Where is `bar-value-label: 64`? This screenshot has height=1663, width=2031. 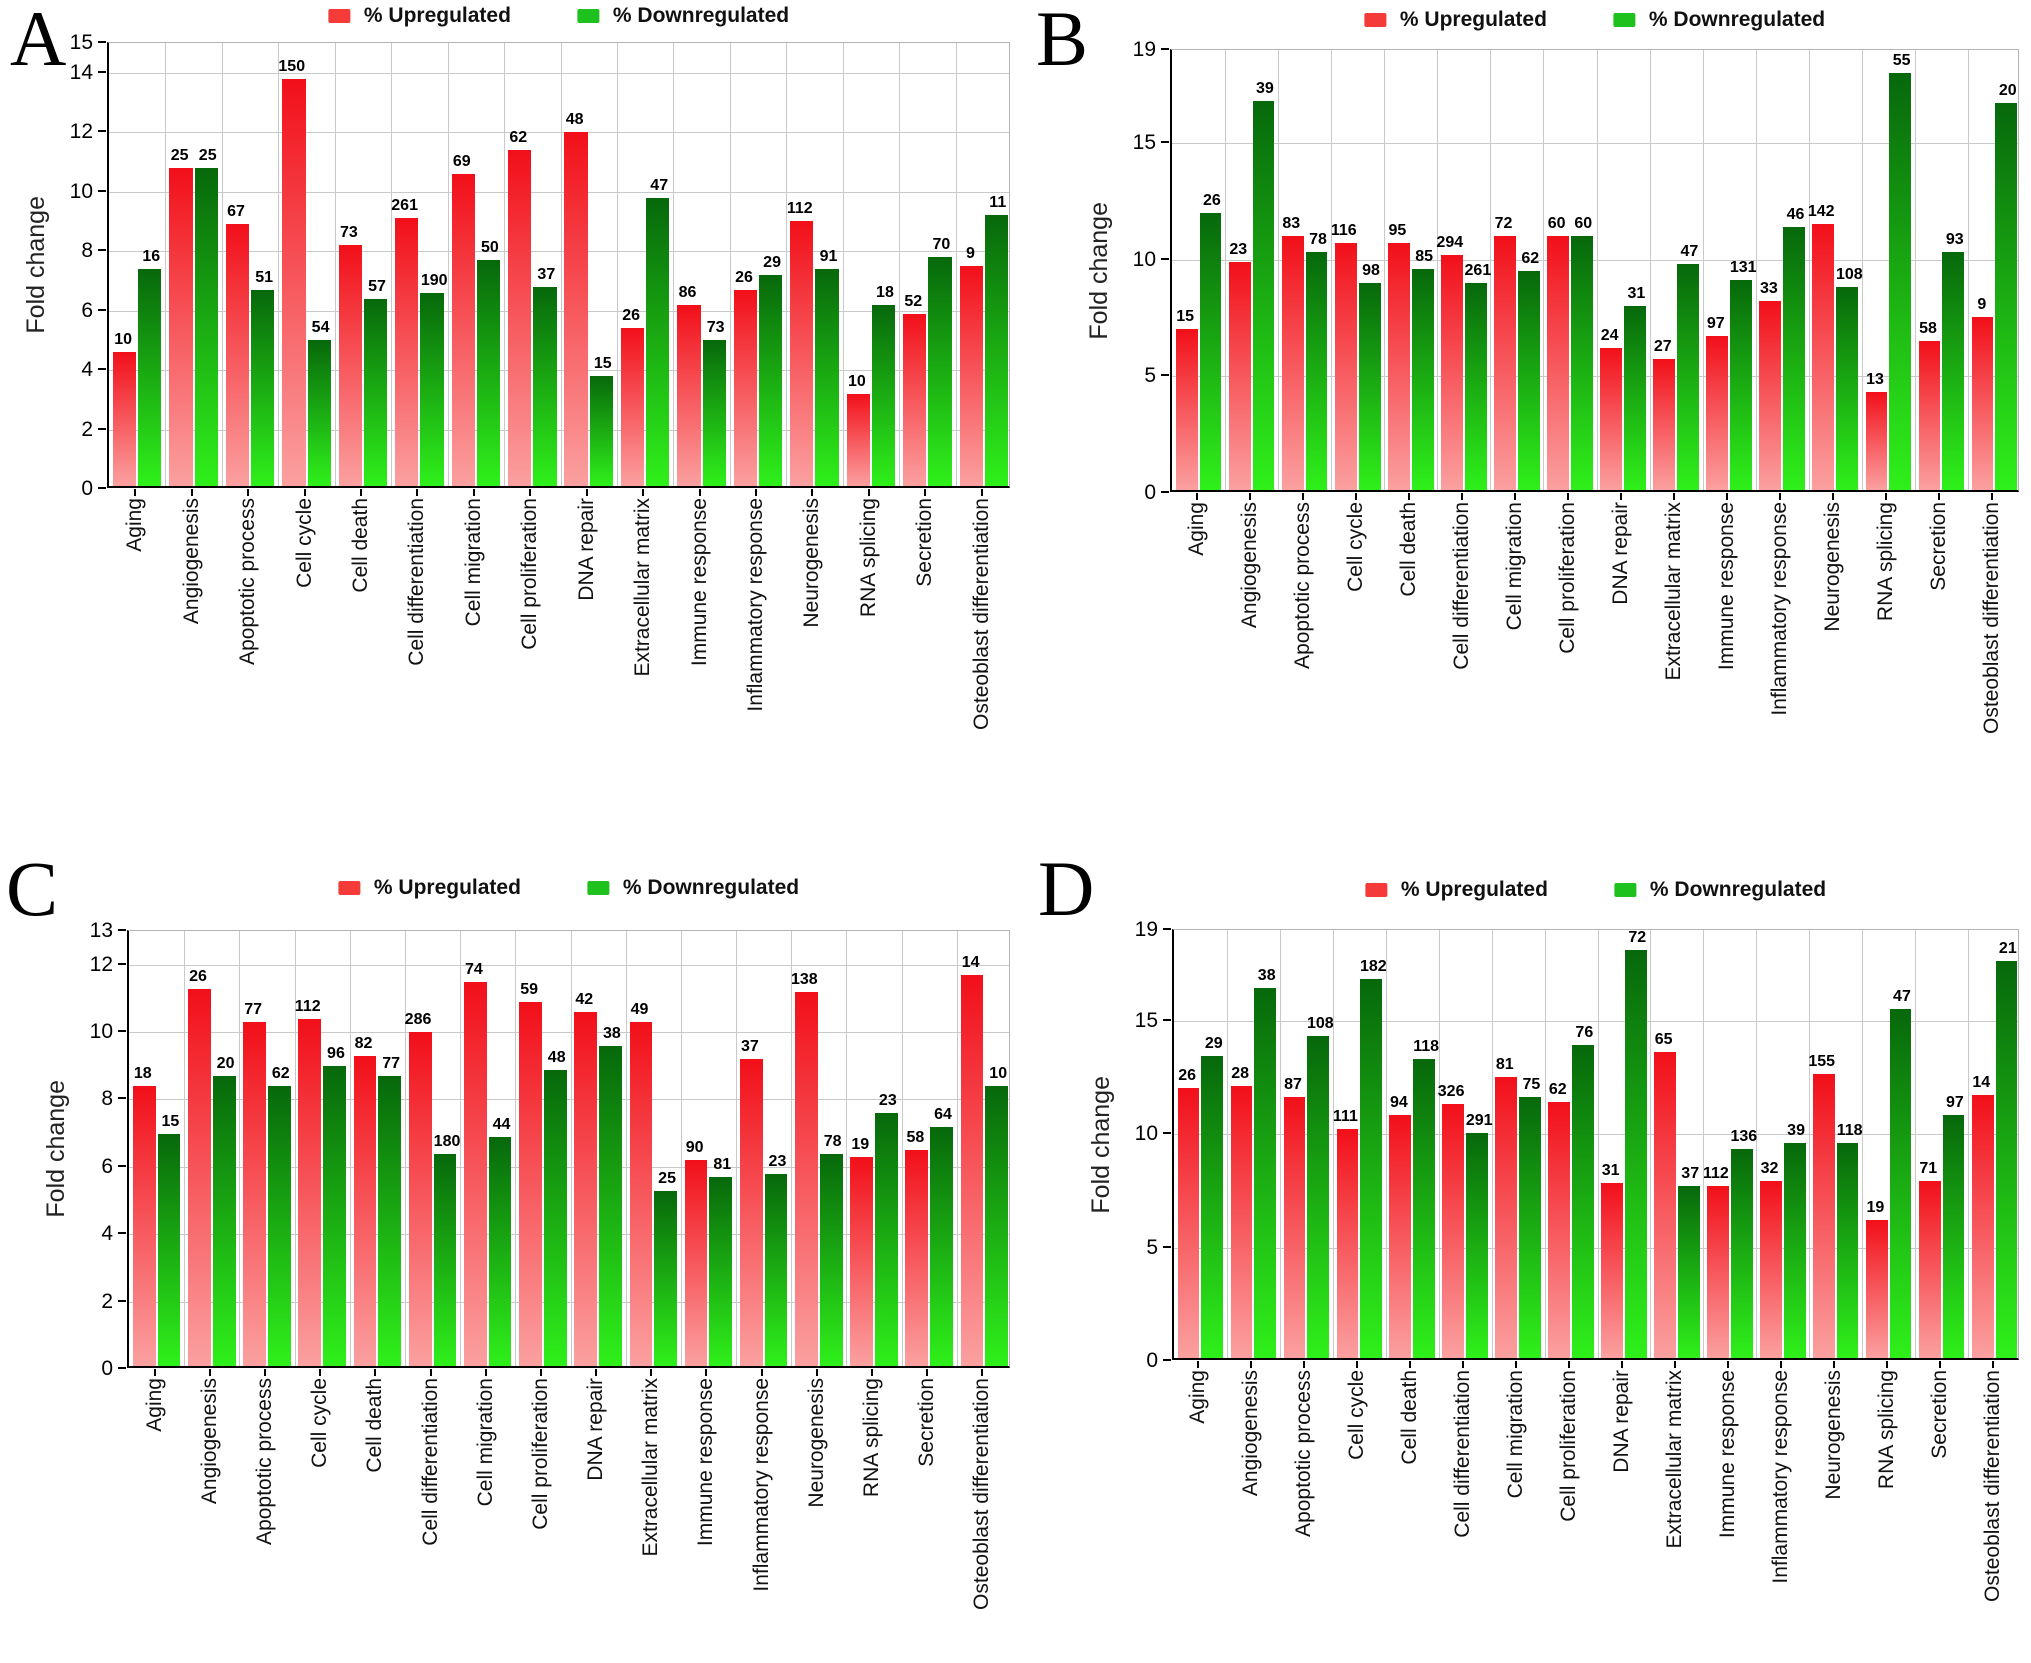 bar-value-label: 64 is located at coordinates (943, 1114).